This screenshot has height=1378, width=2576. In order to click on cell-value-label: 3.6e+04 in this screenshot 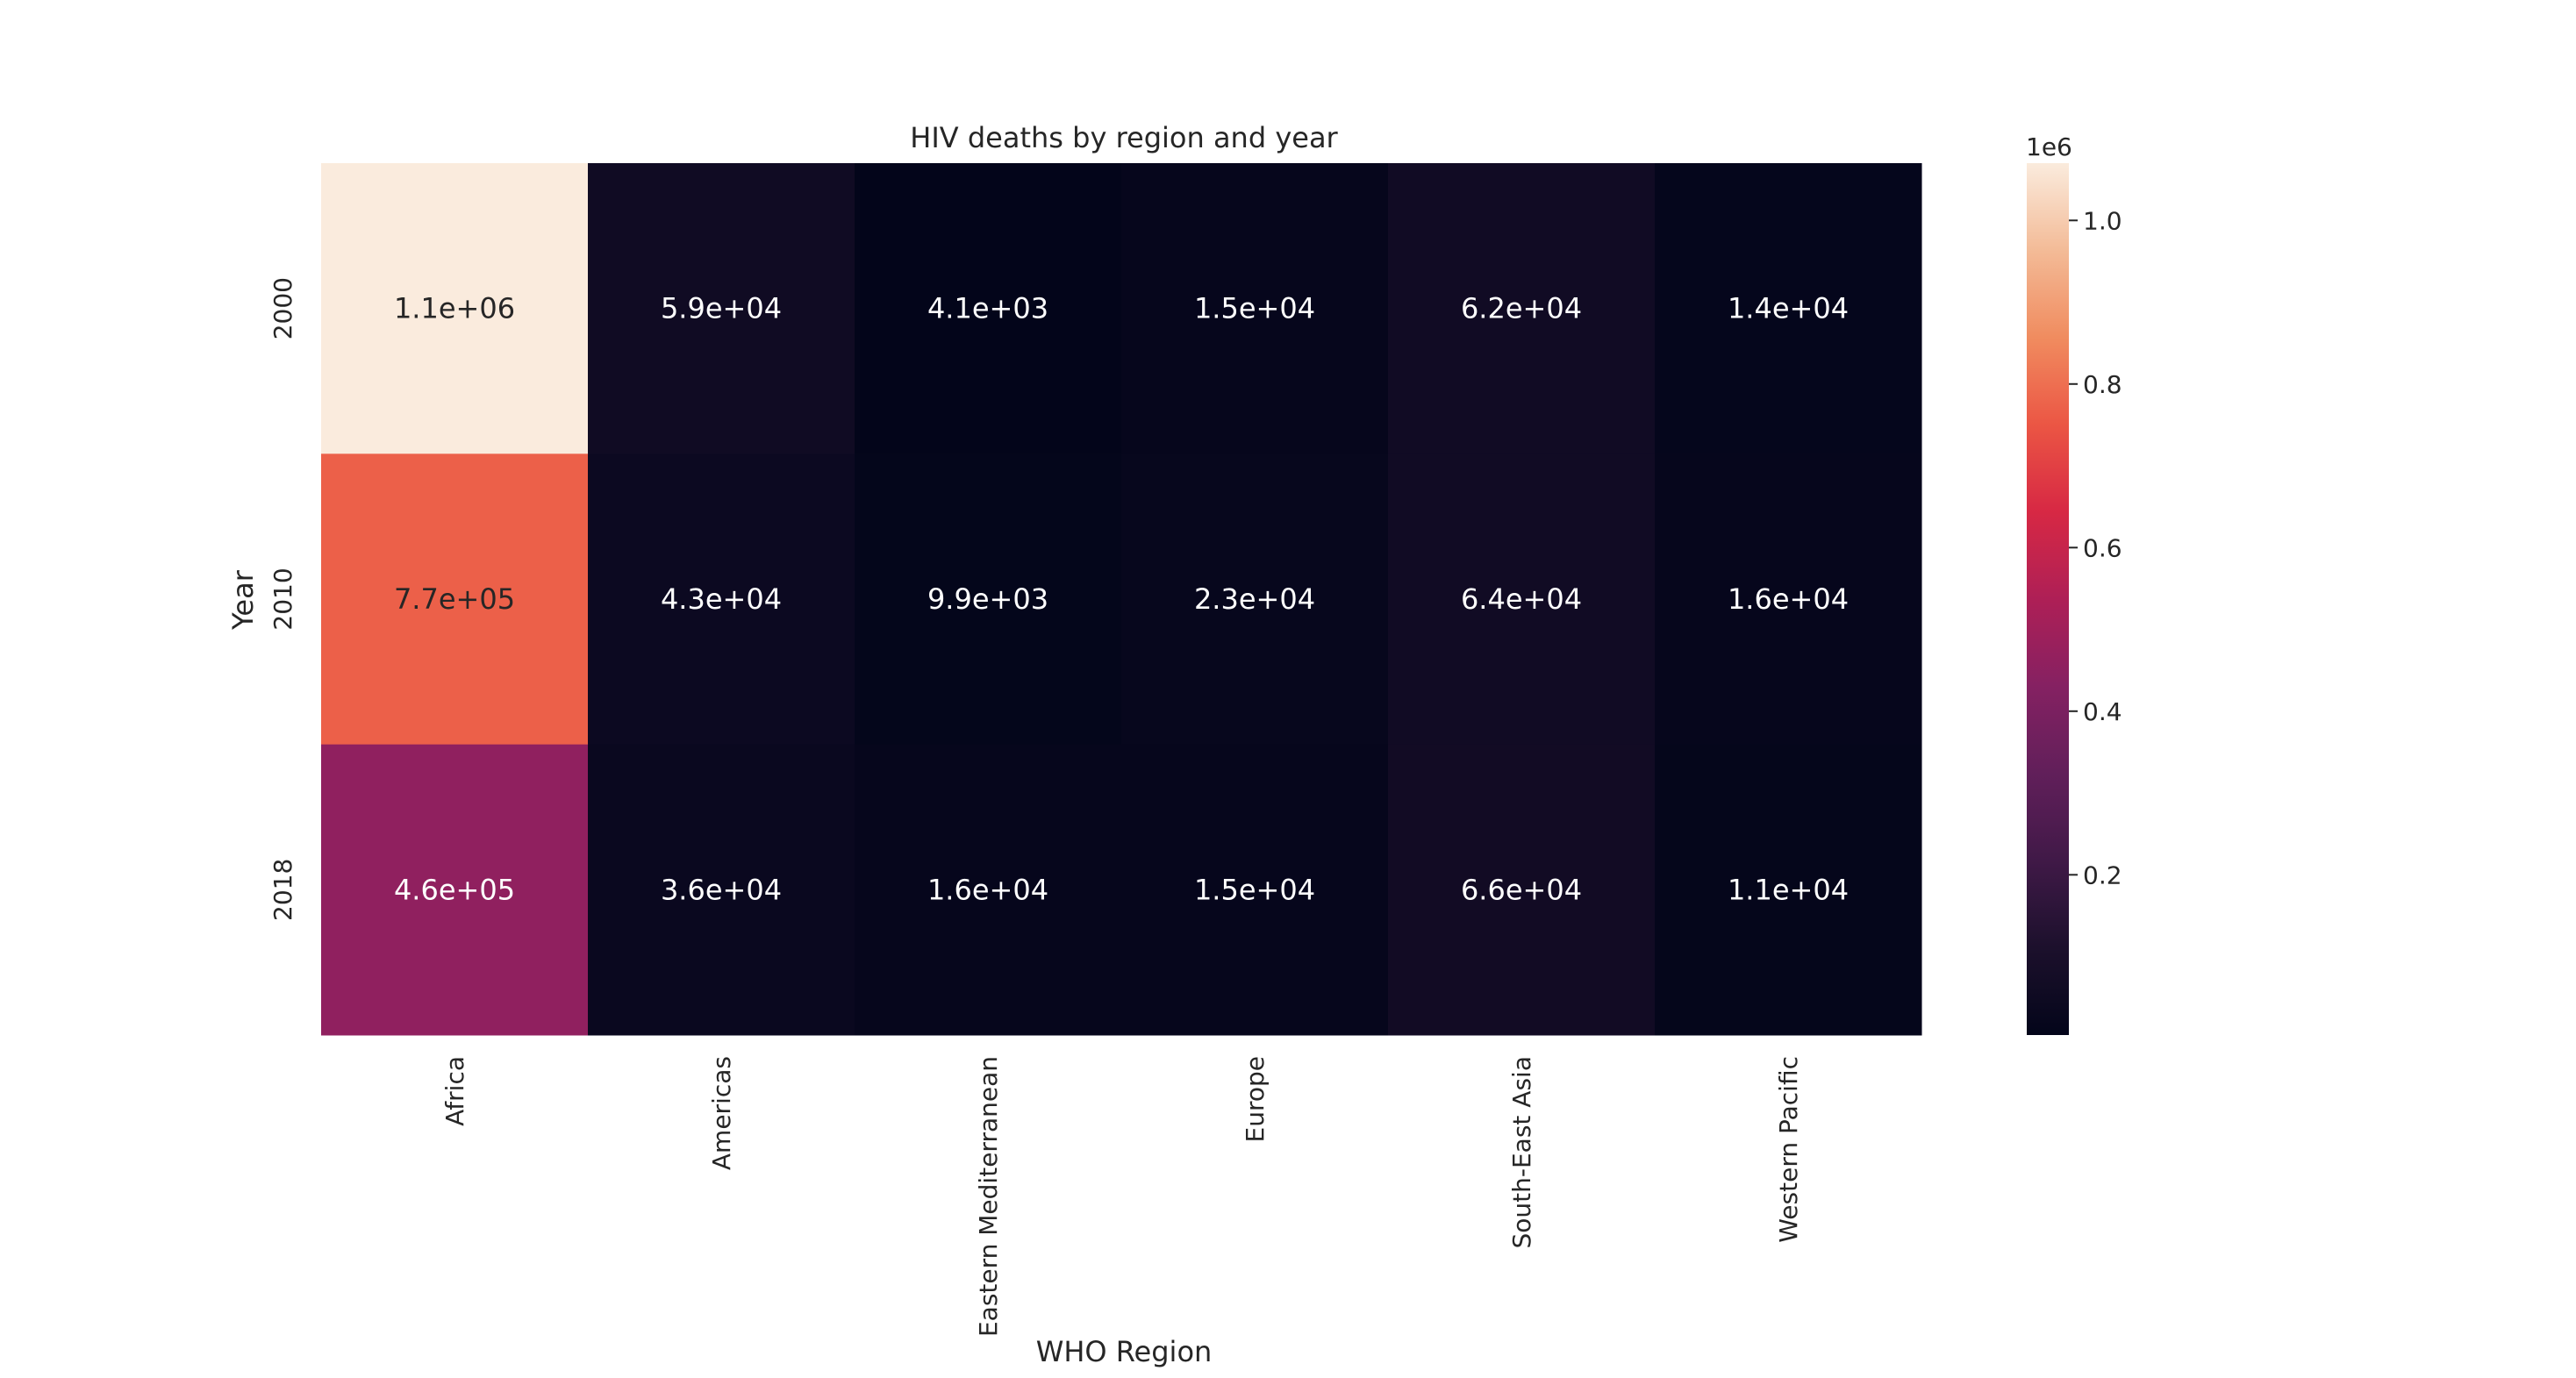, I will do `click(721, 889)`.